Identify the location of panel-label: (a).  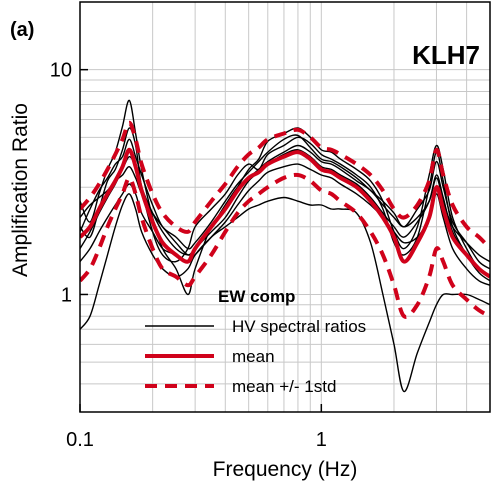
(22, 30).